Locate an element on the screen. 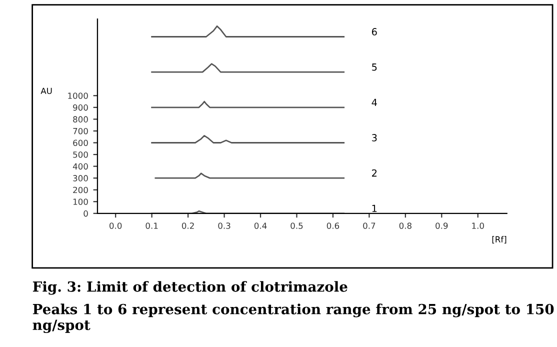  text: Peaks 1 to 6 represent concentration range from 25 ng/spot to 150 ng/spot is located at coordinates (293, 319).